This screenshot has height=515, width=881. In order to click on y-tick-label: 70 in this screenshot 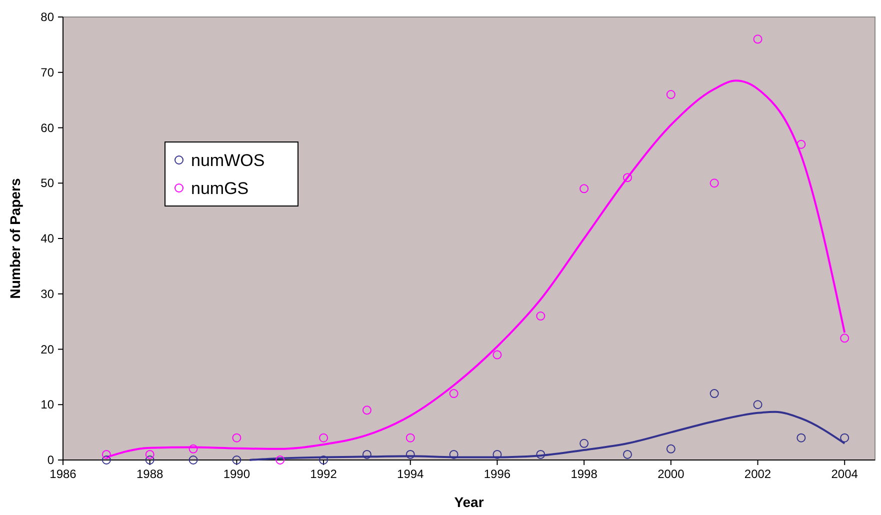, I will do `click(47, 72)`.